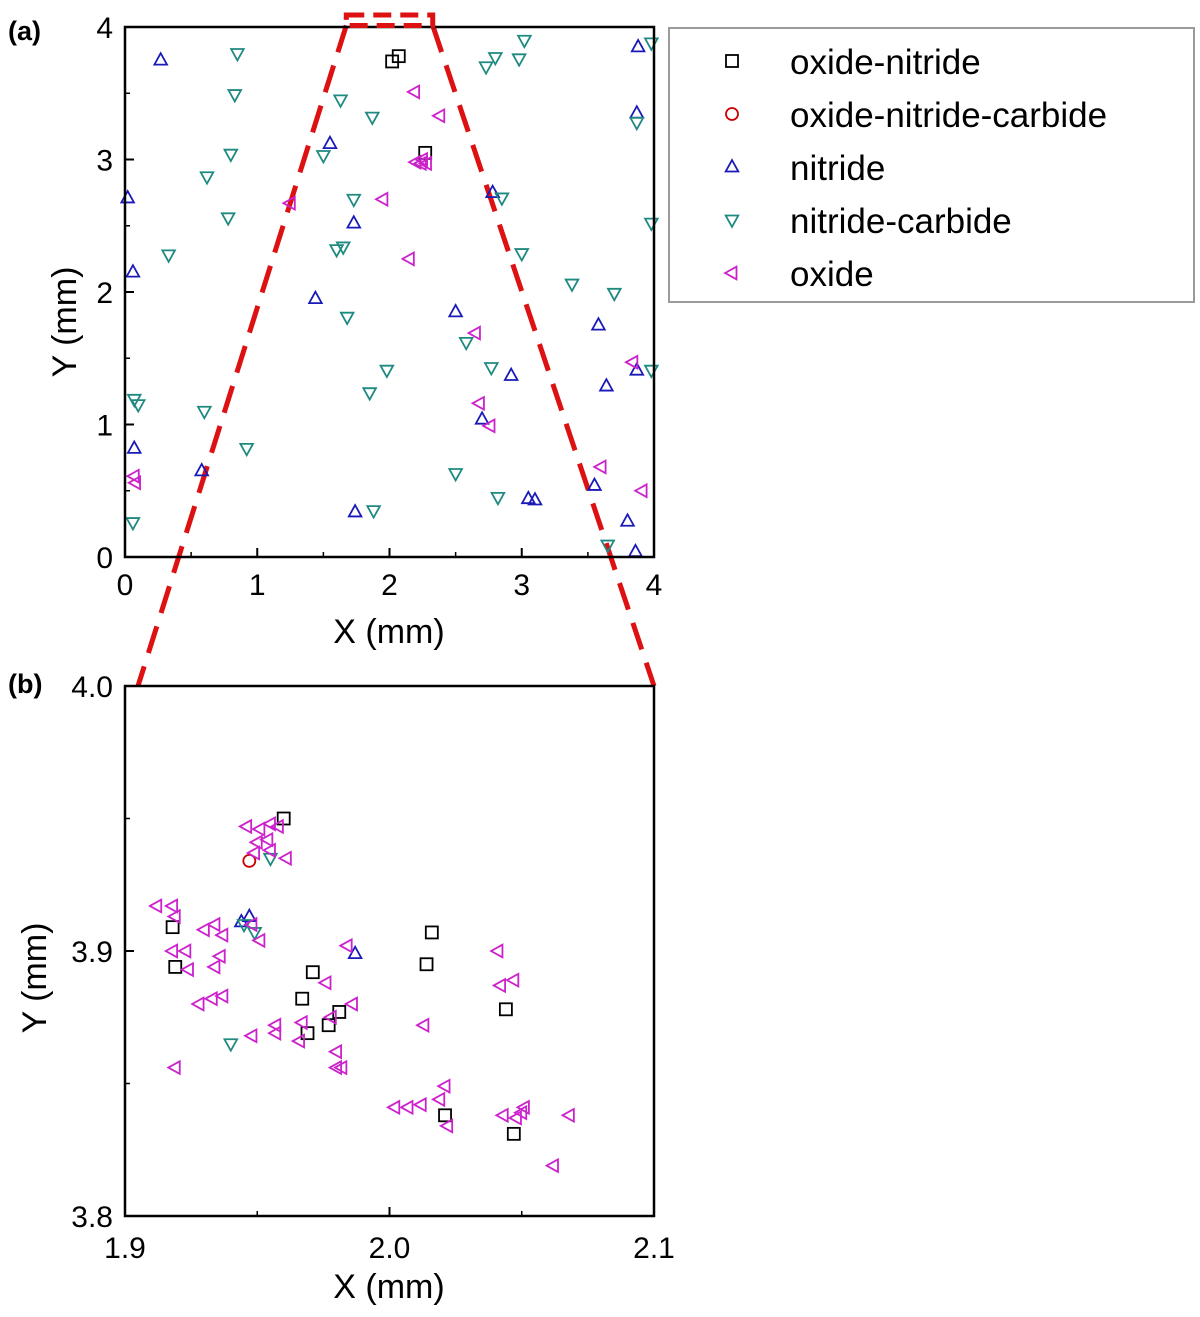  What do you see at coordinates (298, 933) in the screenshot?
I see `series-nitride` at bounding box center [298, 933].